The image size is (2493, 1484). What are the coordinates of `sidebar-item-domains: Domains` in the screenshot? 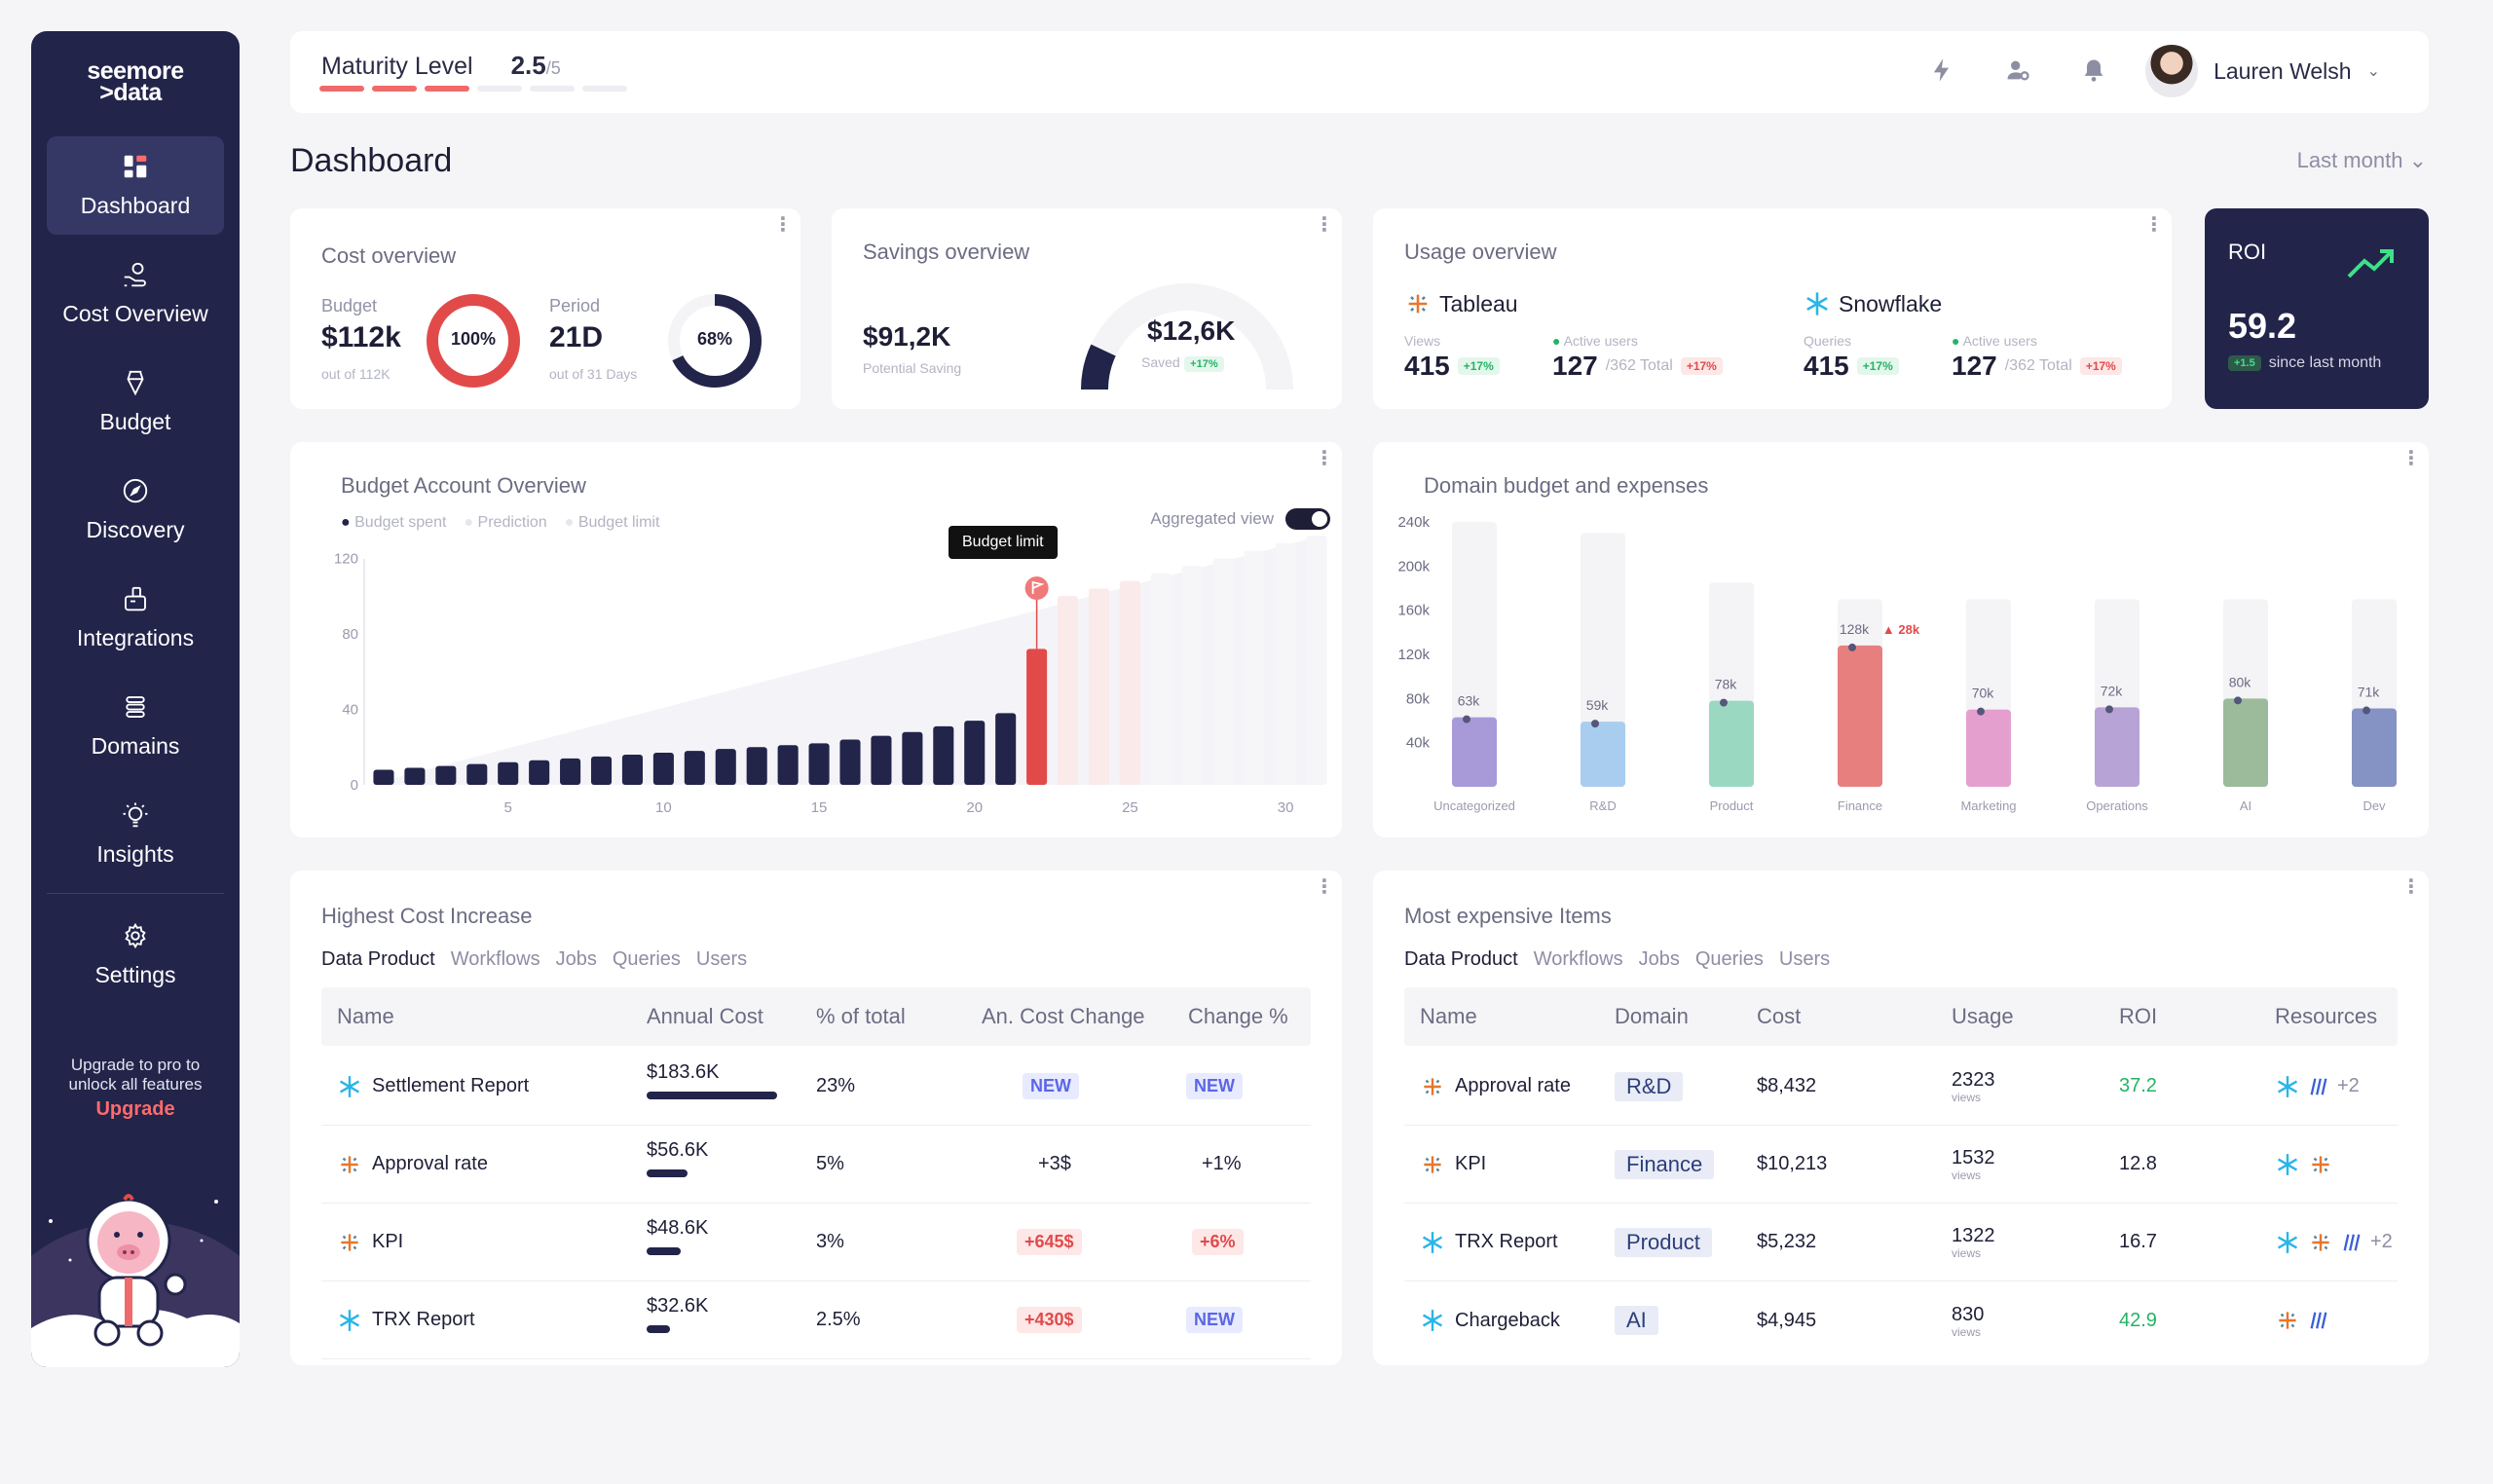 It's located at (136, 726).